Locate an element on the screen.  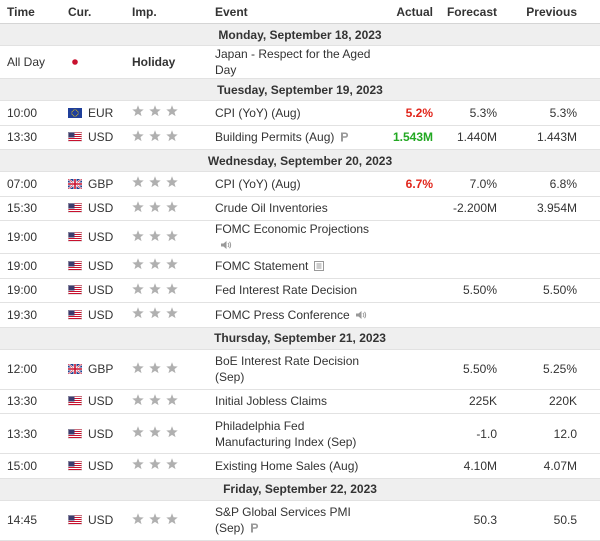
event-text: Building Permits (Aug) is located at coordinates (275, 137).